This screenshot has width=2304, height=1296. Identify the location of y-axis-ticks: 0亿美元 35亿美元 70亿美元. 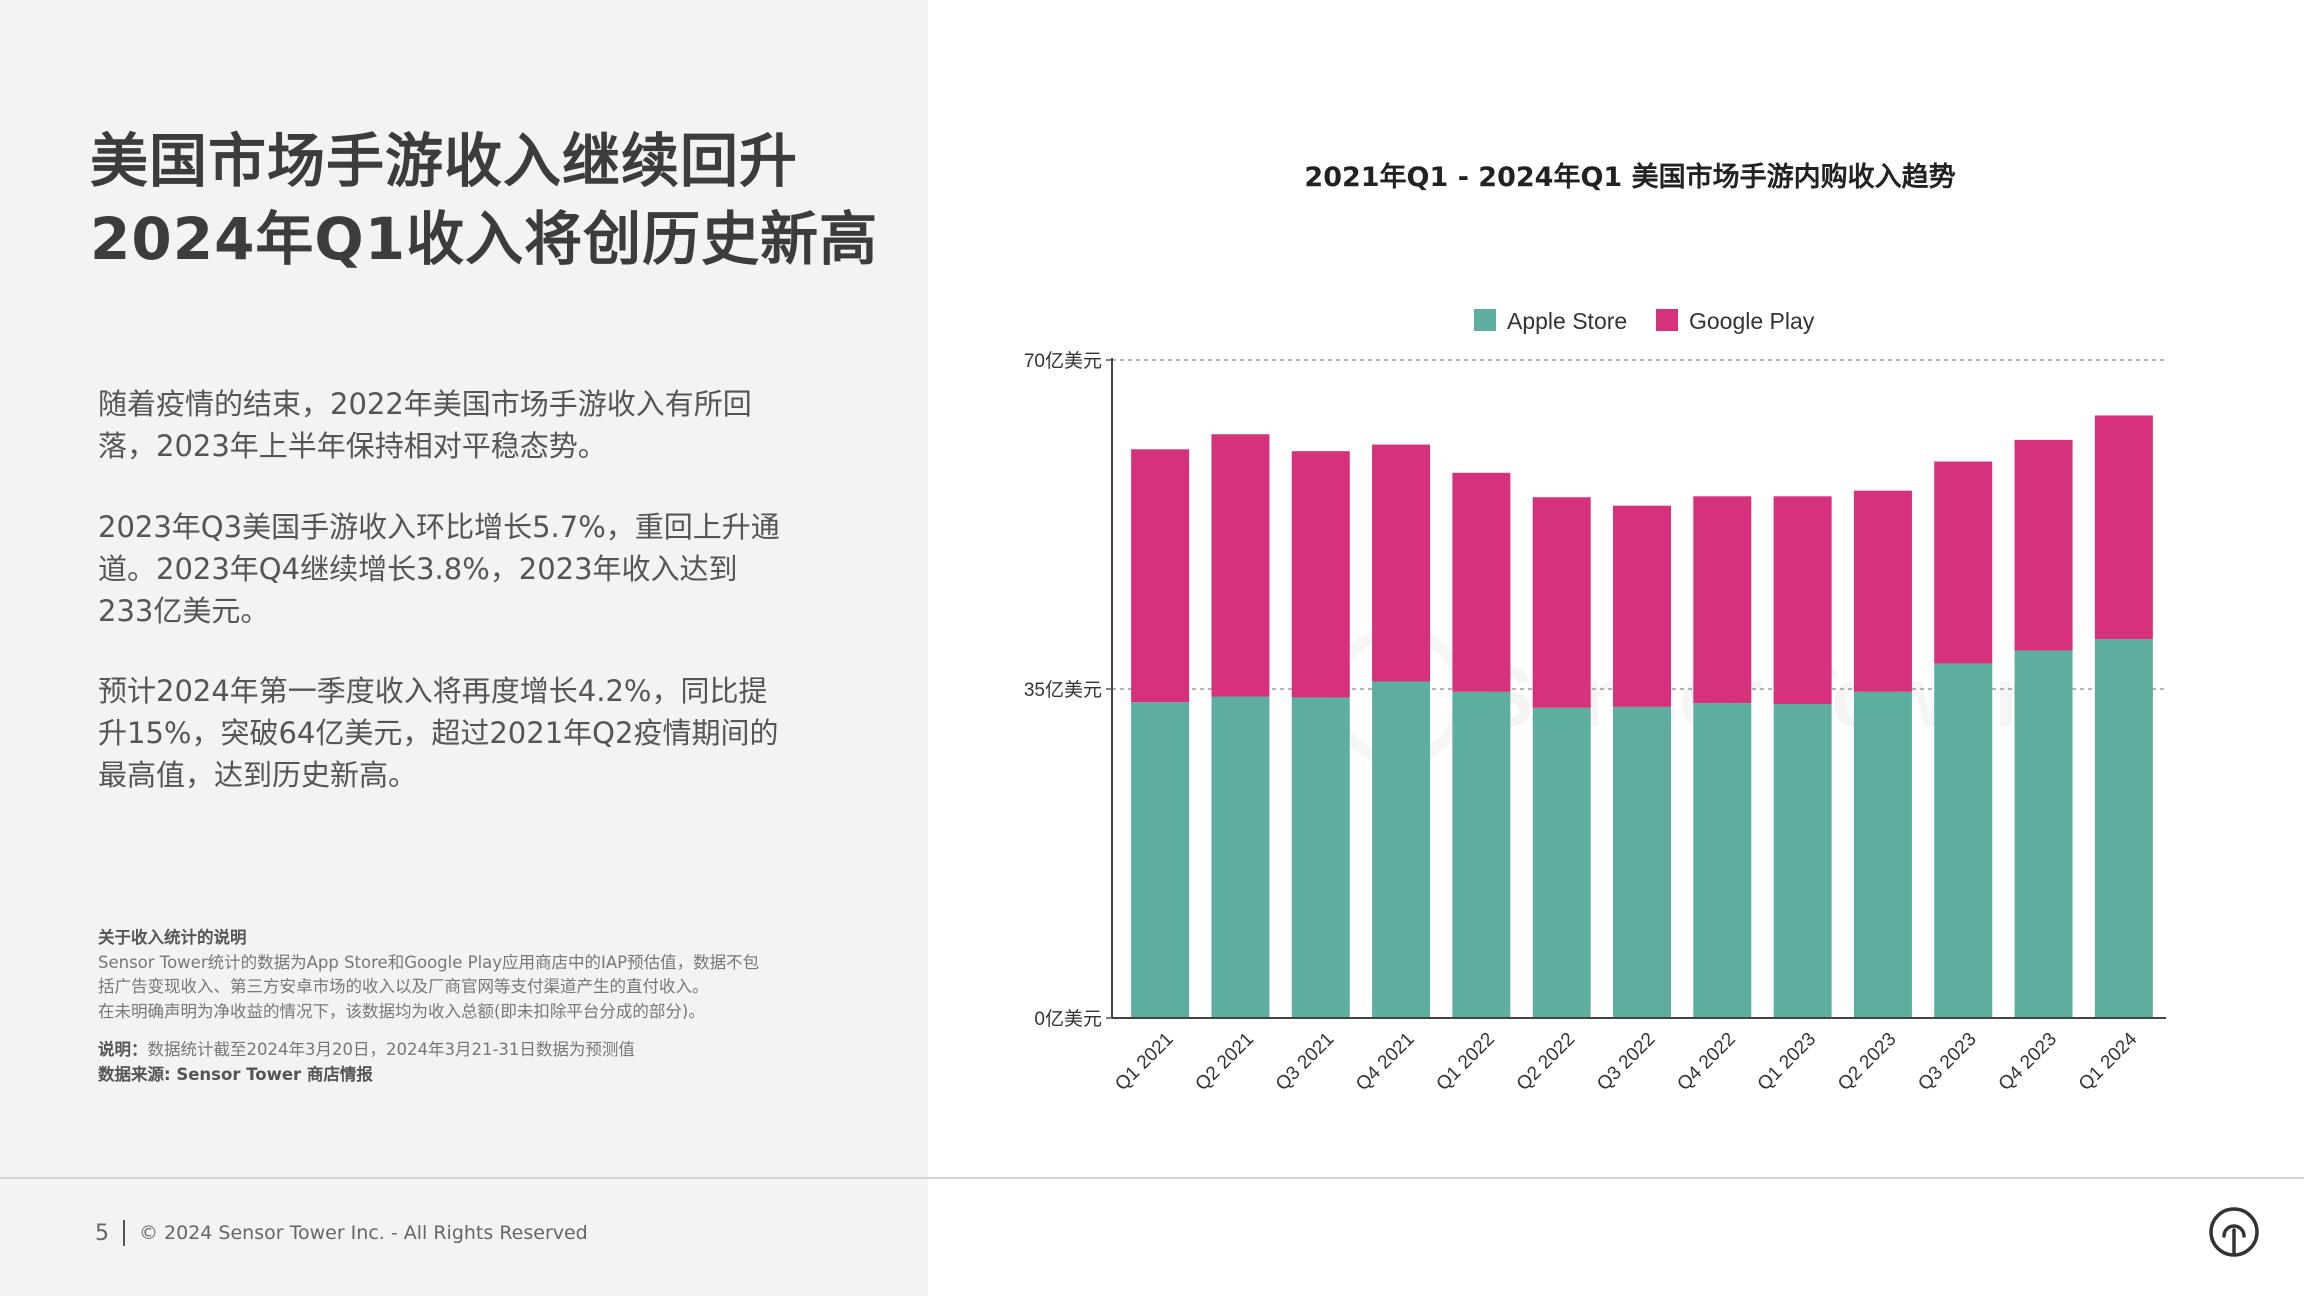
(1068, 690).